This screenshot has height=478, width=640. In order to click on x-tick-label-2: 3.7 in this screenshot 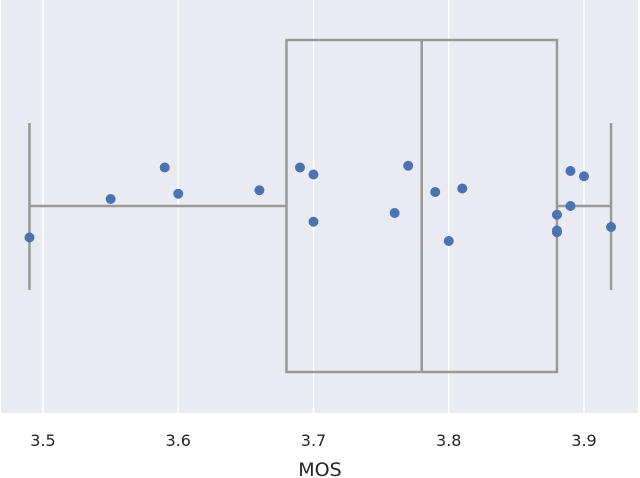, I will do `click(313, 440)`.